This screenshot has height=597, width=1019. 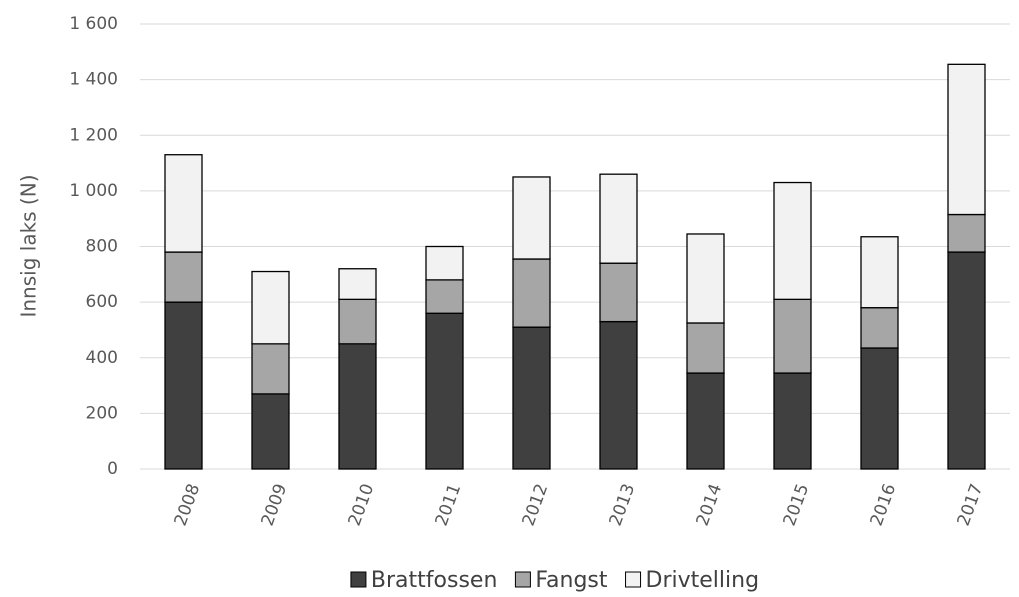 What do you see at coordinates (710, 504) in the screenshot?
I see `x-tick-label: 2014` at bounding box center [710, 504].